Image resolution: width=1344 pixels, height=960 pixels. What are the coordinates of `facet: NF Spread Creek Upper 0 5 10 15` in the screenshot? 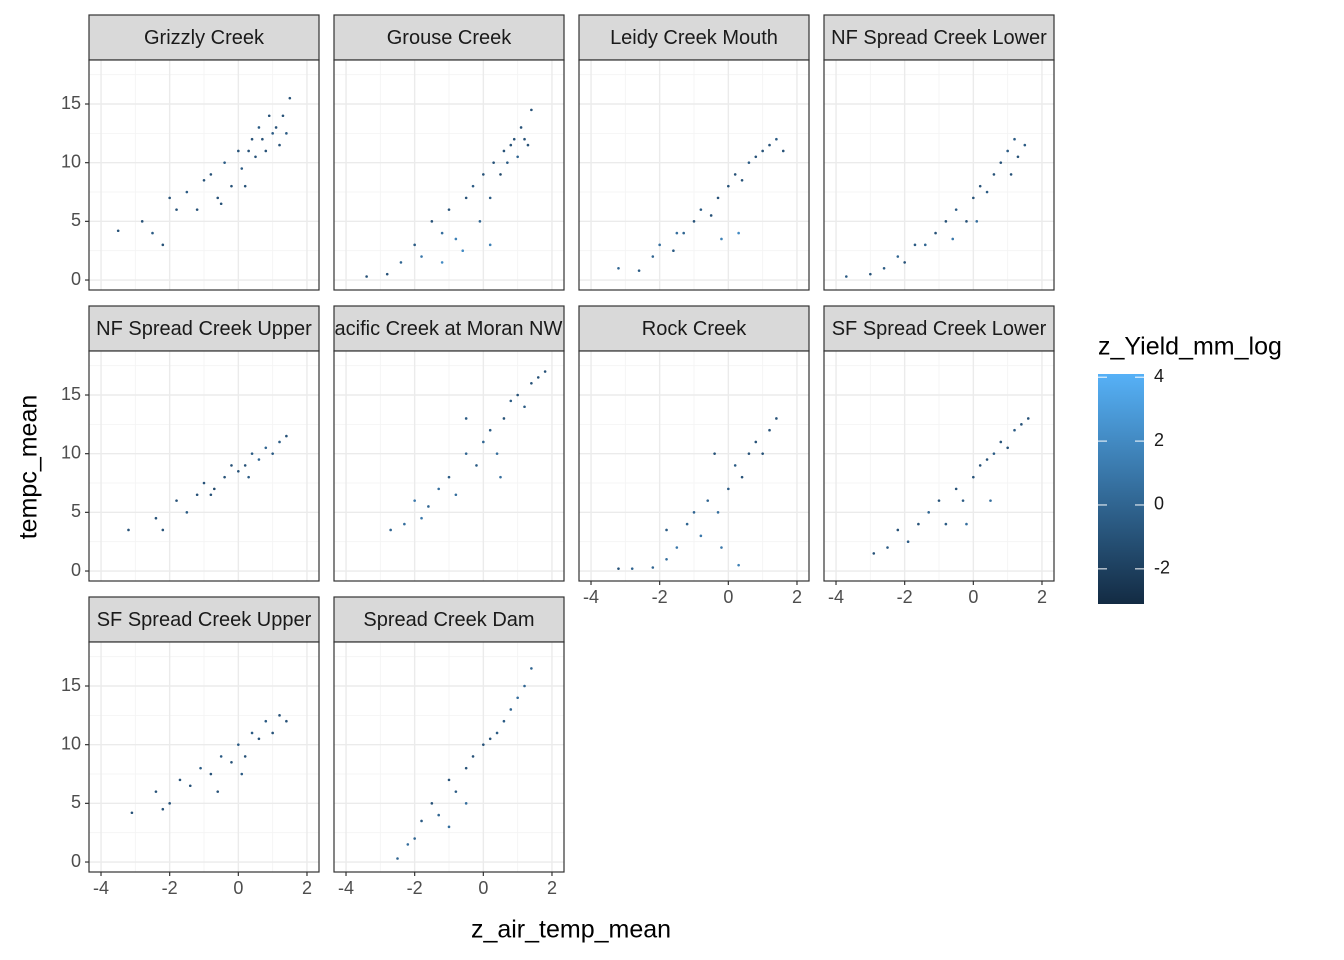 It's located at (190, 443).